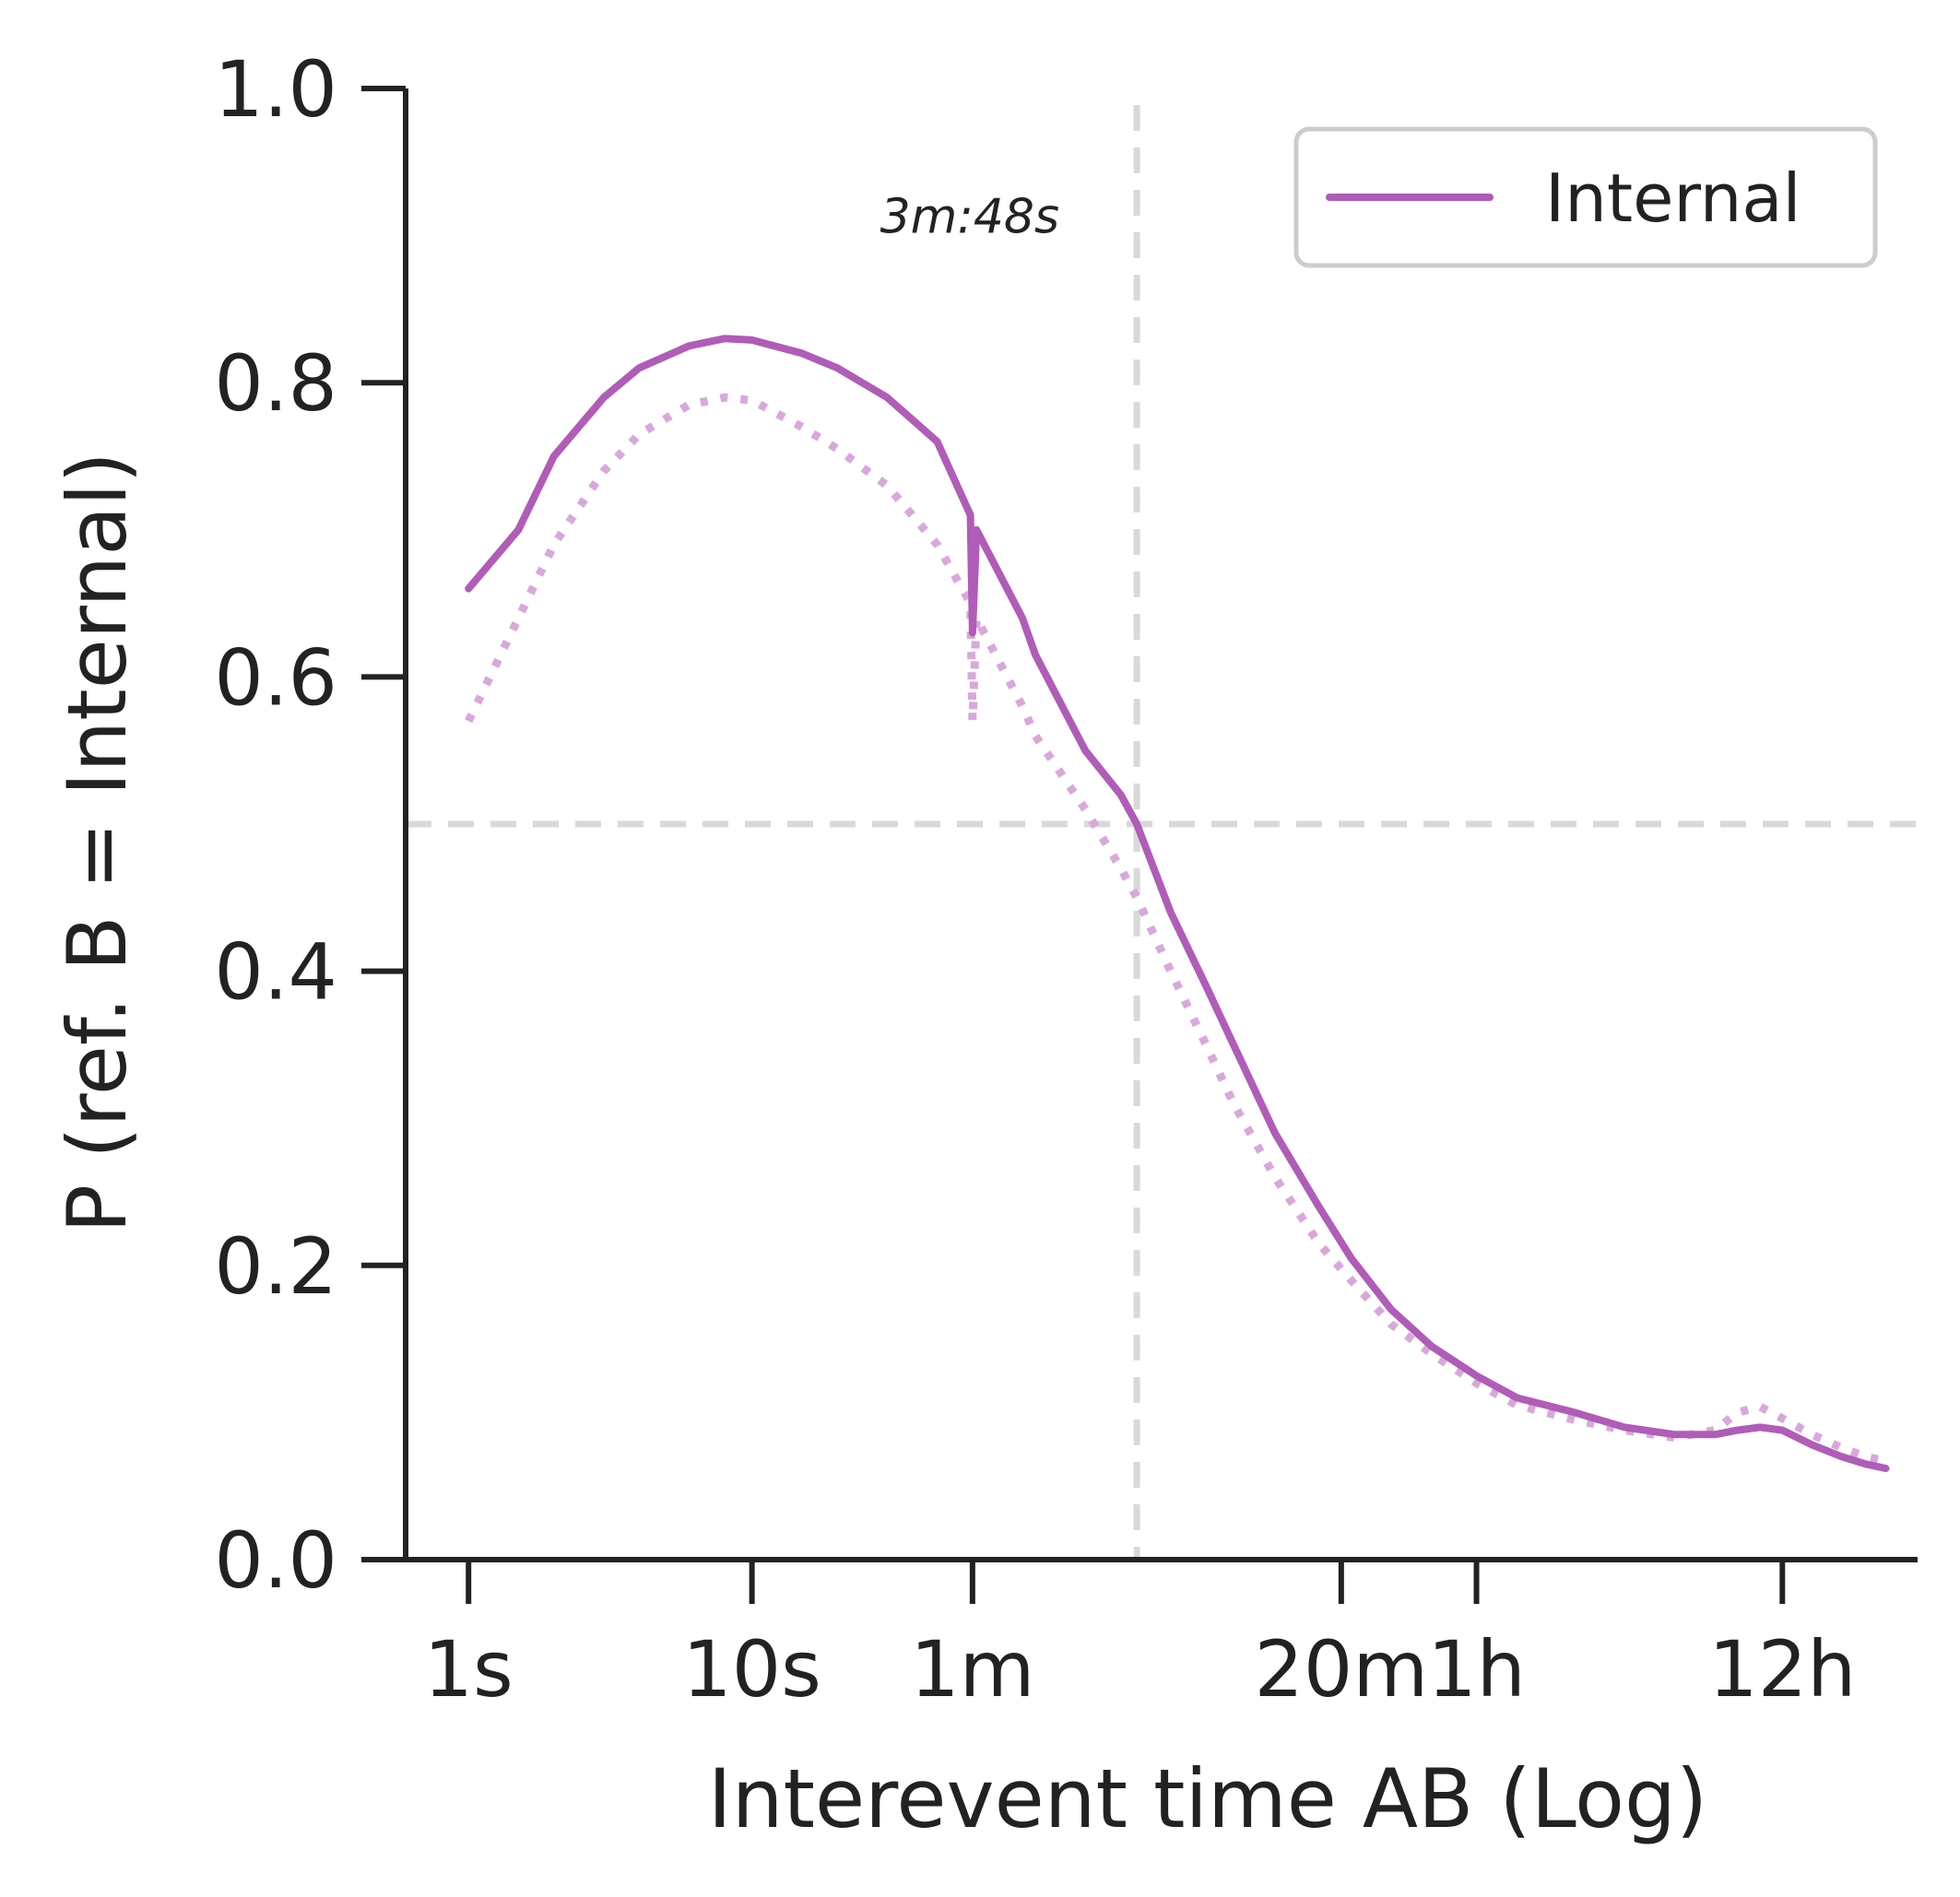  What do you see at coordinates (276, 972) in the screenshot?
I see `y-tick-label: 0.4` at bounding box center [276, 972].